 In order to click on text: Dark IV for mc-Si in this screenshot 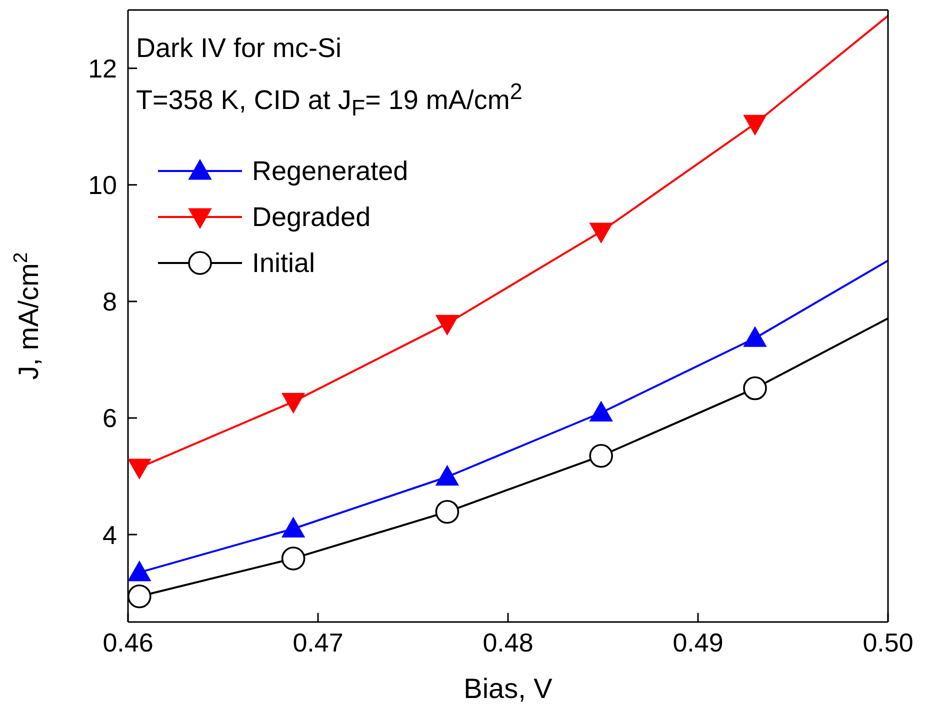, I will do `click(239, 48)`.